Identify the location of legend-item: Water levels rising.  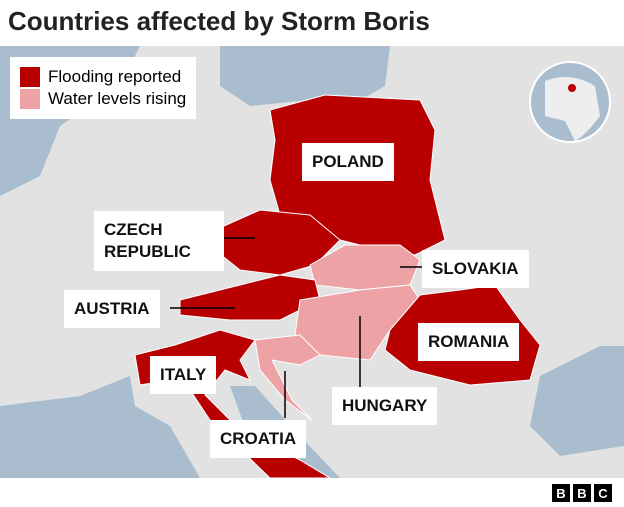
(103, 99).